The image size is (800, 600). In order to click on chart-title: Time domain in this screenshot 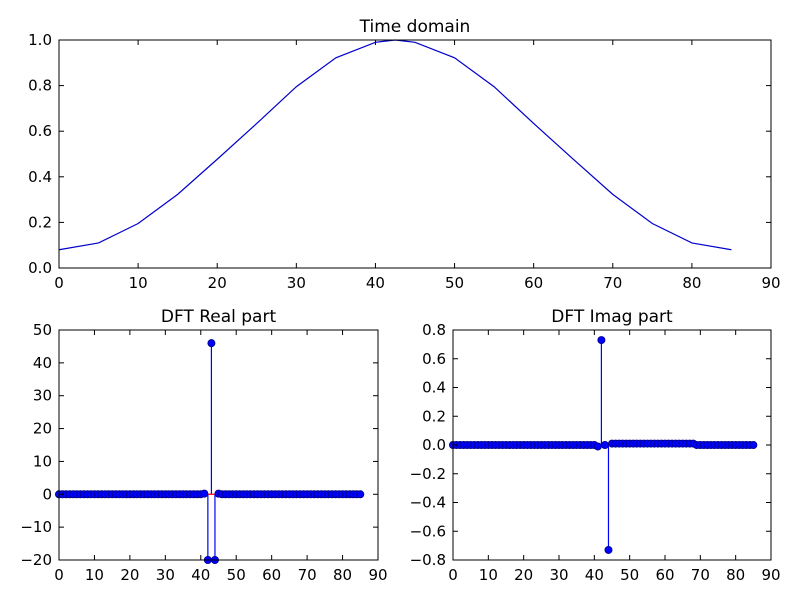, I will do `click(415, 27)`.